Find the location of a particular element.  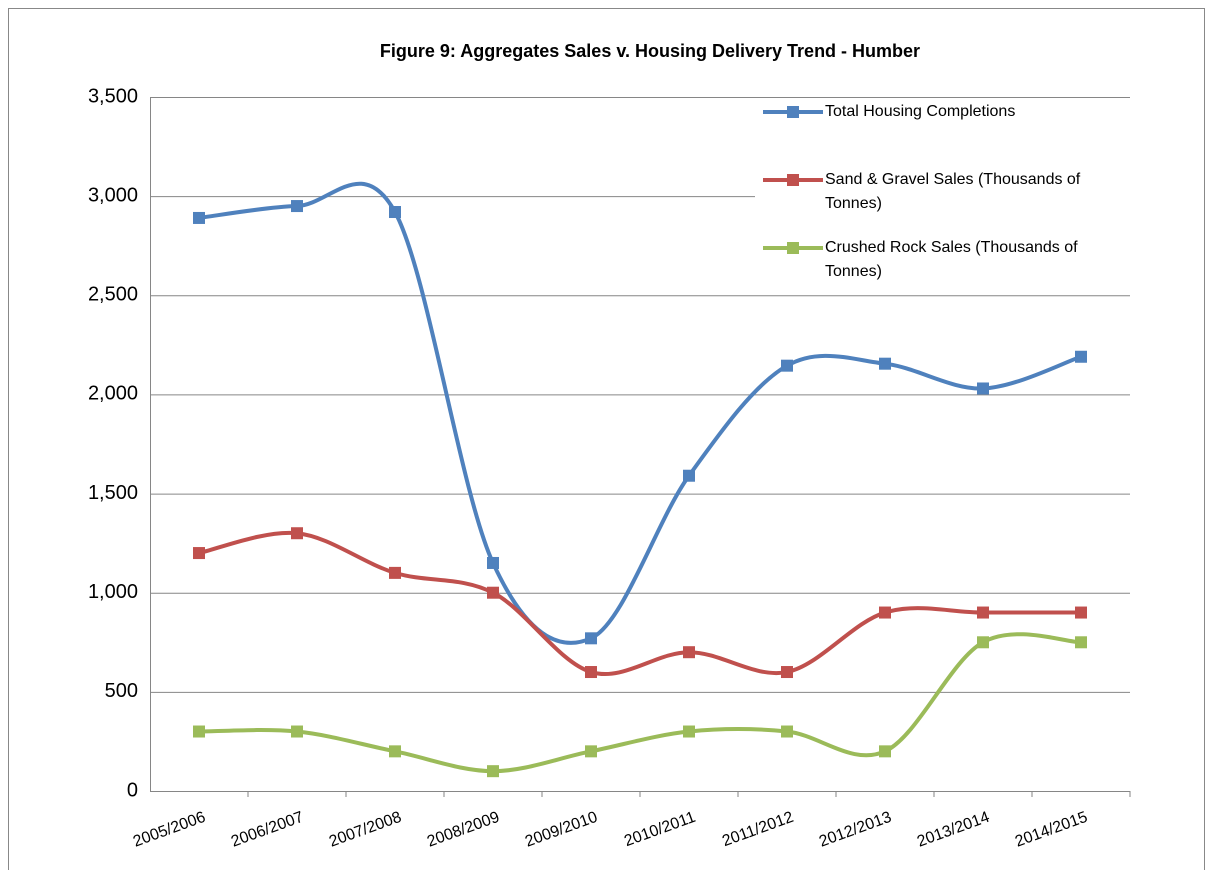

y-tick-label: 500 is located at coordinates (121, 691).